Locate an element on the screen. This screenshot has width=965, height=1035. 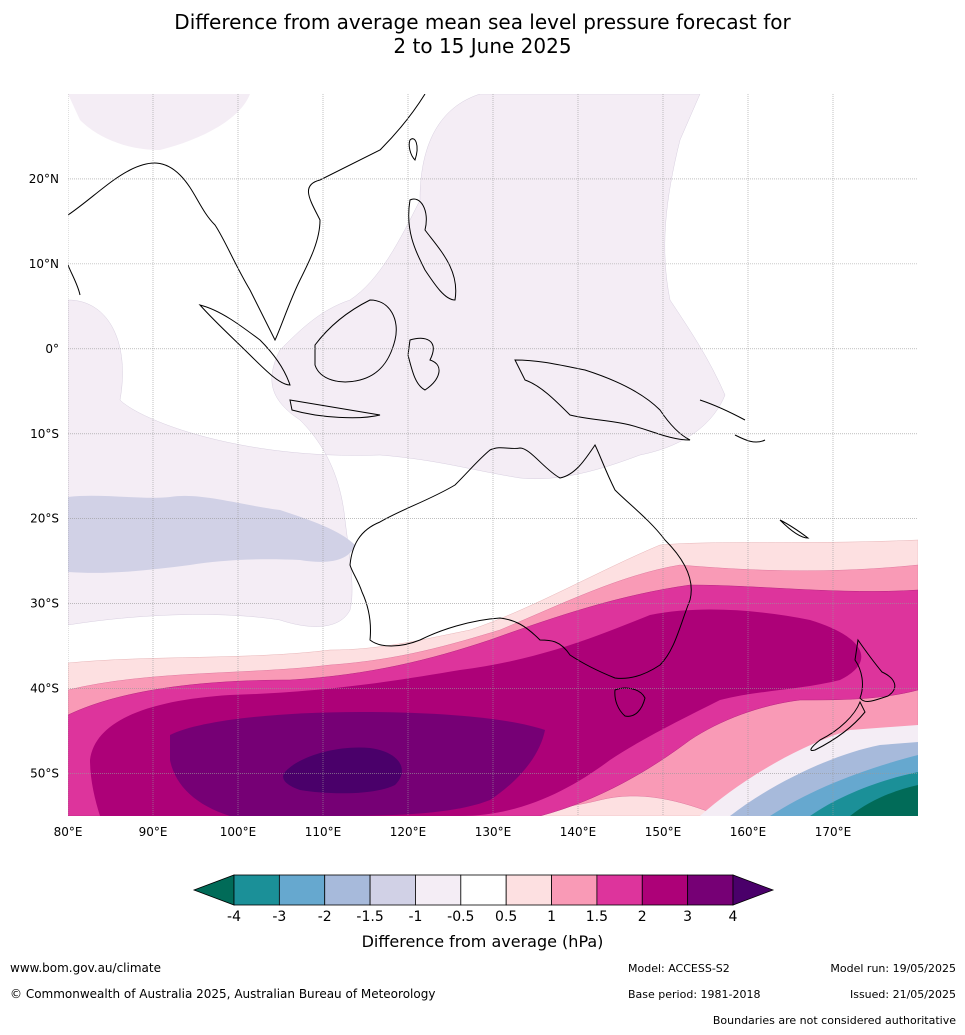
anomaly-band-minus-4-se is located at coordinates (884, 800).